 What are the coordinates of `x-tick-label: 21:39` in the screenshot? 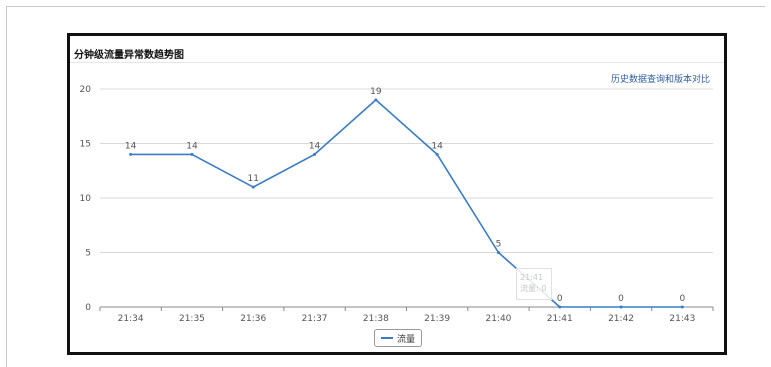 It's located at (437, 319).